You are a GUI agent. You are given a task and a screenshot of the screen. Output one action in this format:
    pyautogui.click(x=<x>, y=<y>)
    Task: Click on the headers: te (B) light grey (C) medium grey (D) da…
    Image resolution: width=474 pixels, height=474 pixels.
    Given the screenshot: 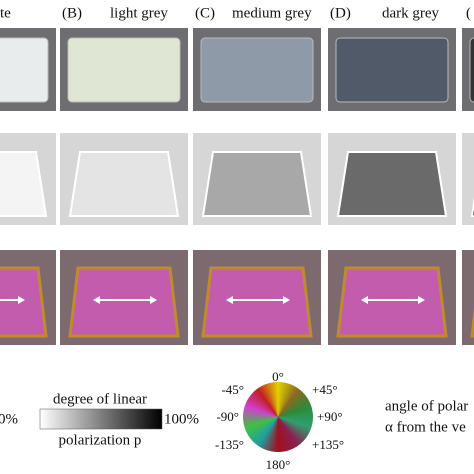 What is the action you would take?
    pyautogui.click(x=235, y=13)
    